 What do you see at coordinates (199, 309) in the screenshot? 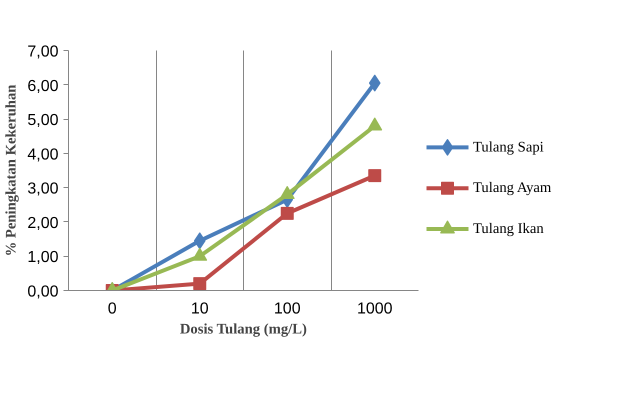
I see `x-tick-label: 10` at bounding box center [199, 309].